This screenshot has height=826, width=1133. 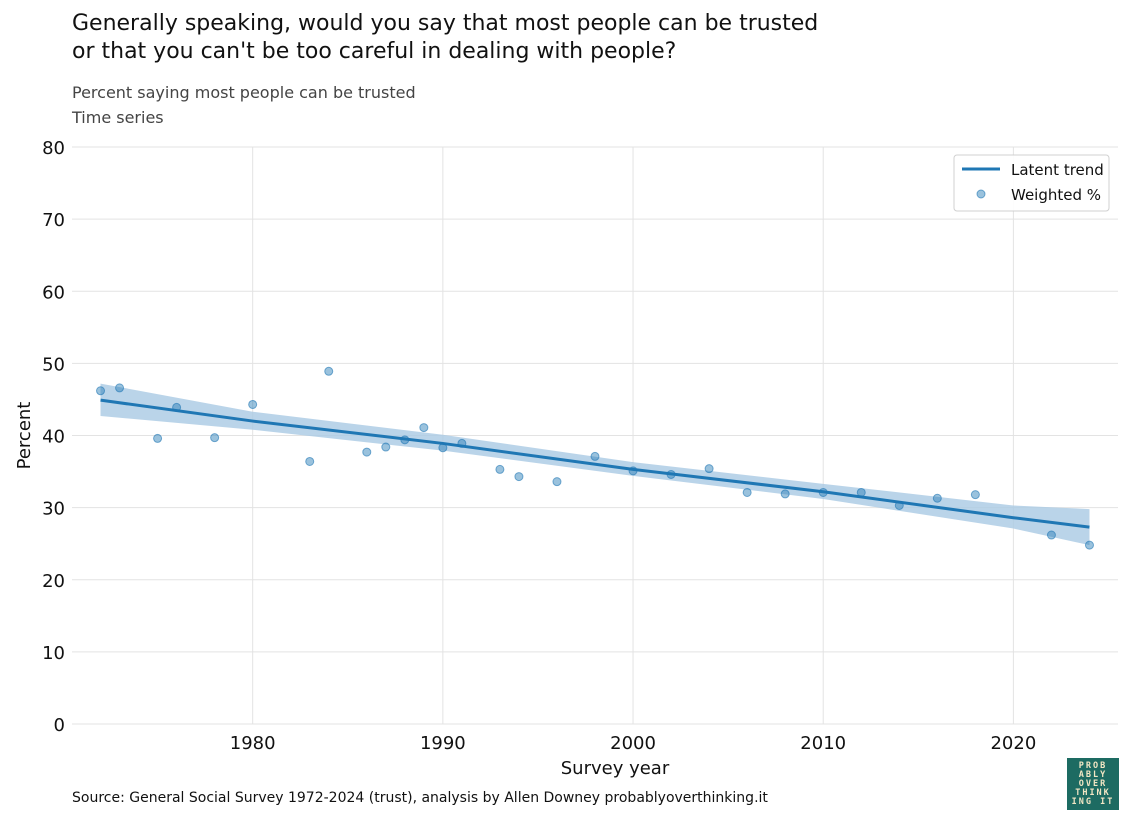 I want to click on y-tick-label: 10, so click(x=53, y=653).